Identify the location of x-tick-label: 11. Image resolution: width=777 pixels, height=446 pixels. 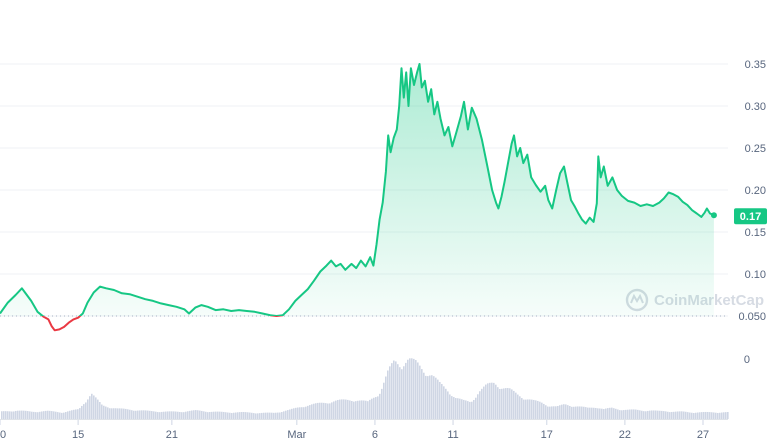
(452, 435).